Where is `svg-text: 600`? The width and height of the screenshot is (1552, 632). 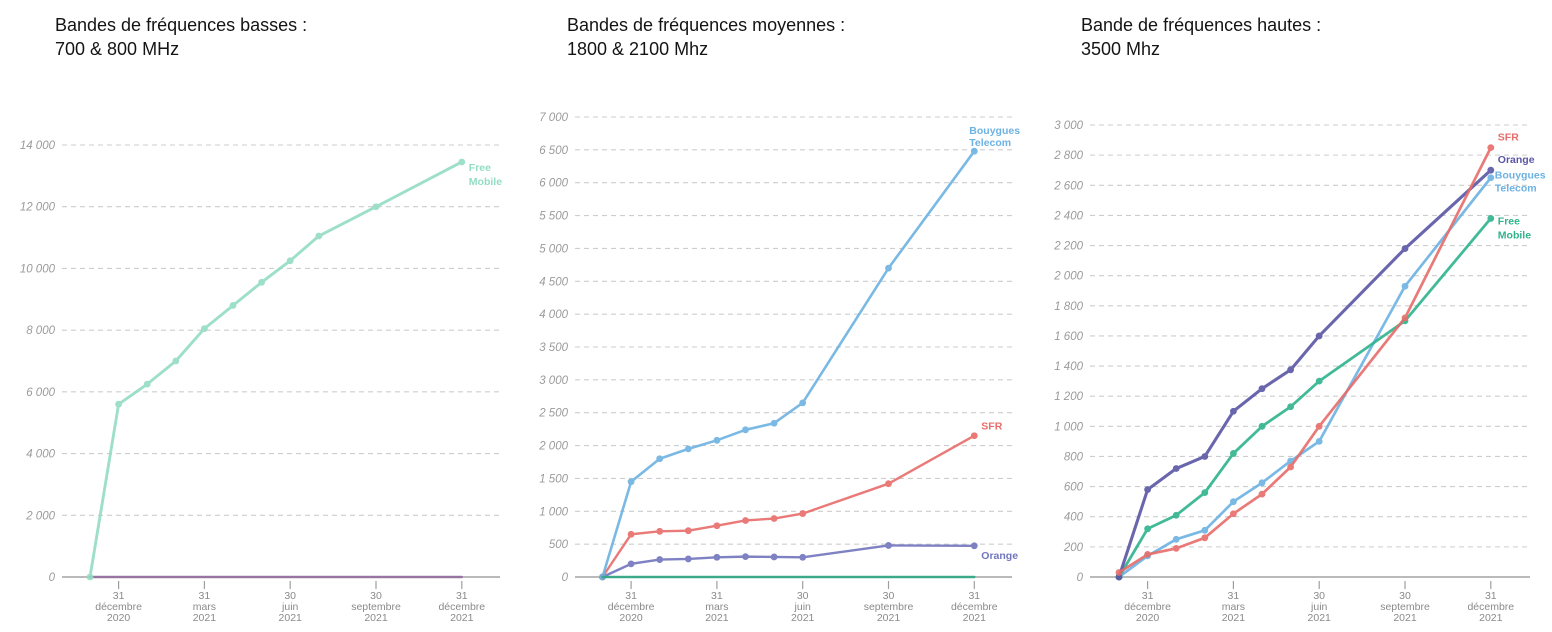
svg-text: 600 is located at coordinates (1074, 488).